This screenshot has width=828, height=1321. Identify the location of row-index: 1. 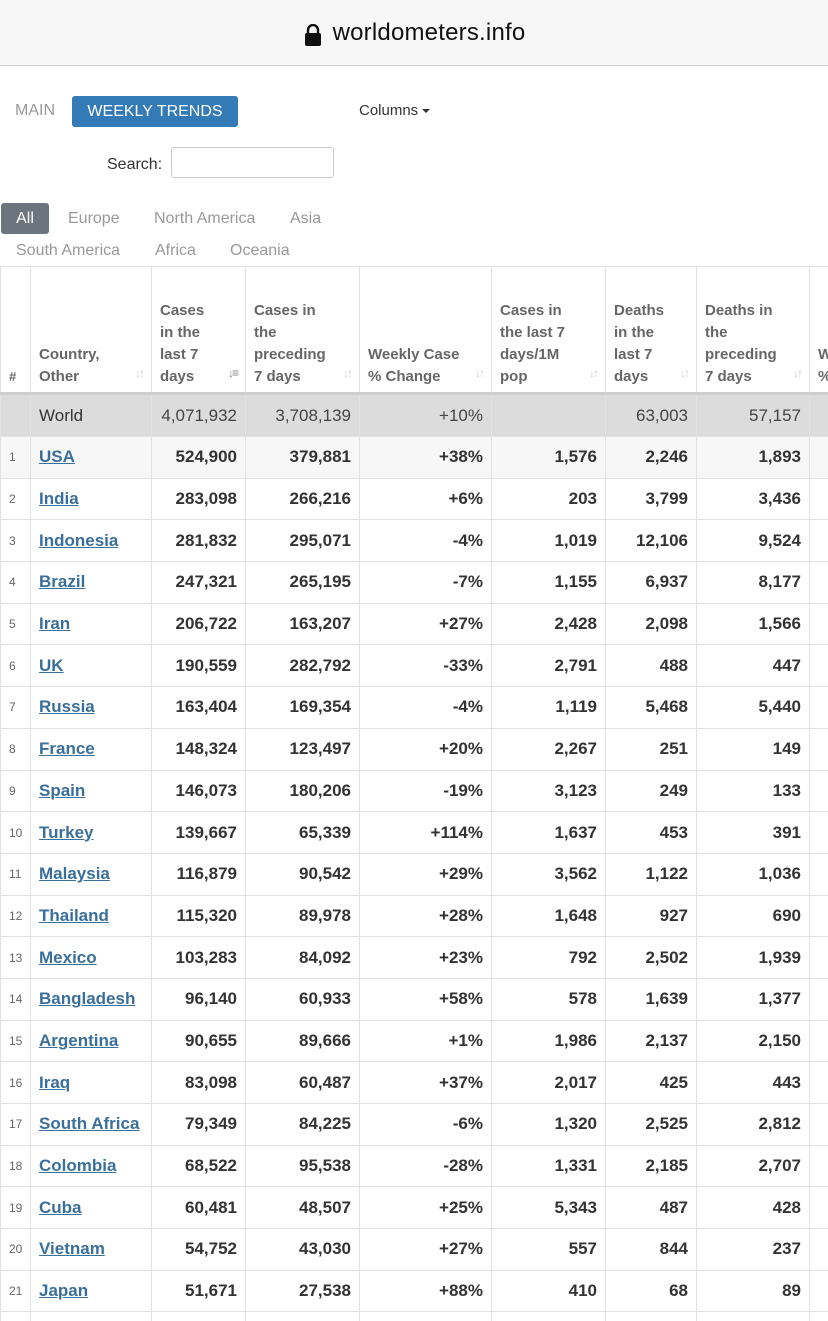
(15, 457).